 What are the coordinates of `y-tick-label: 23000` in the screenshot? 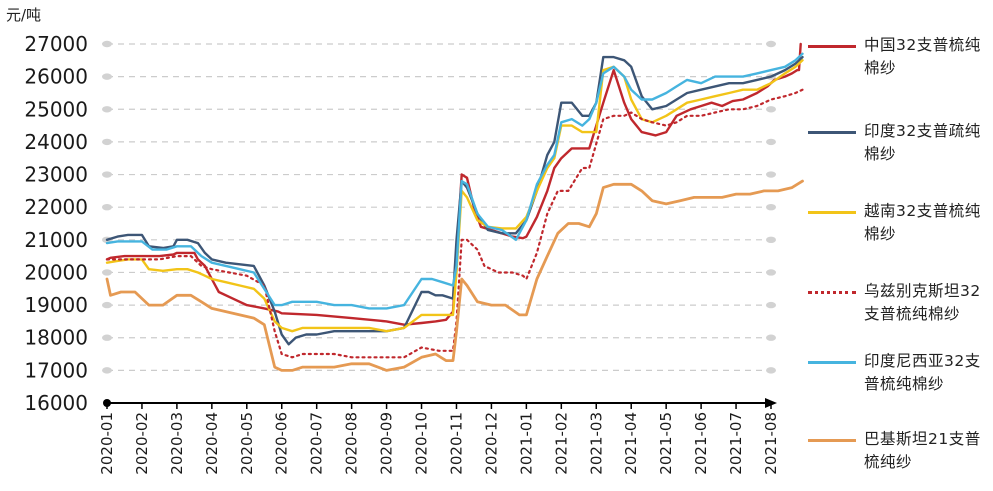 It's located at (56, 175).